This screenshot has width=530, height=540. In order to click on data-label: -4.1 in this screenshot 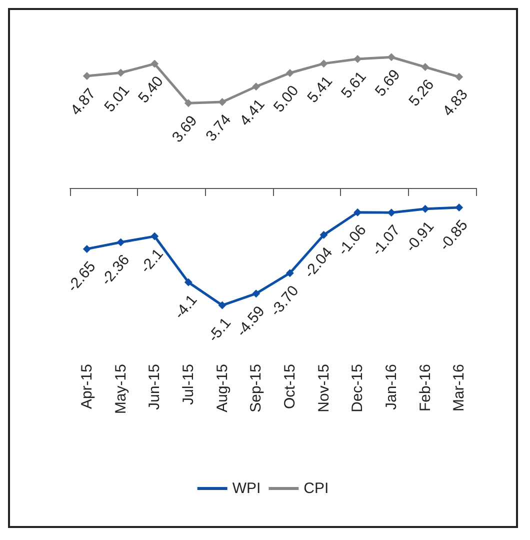, I will do `click(186, 307)`.